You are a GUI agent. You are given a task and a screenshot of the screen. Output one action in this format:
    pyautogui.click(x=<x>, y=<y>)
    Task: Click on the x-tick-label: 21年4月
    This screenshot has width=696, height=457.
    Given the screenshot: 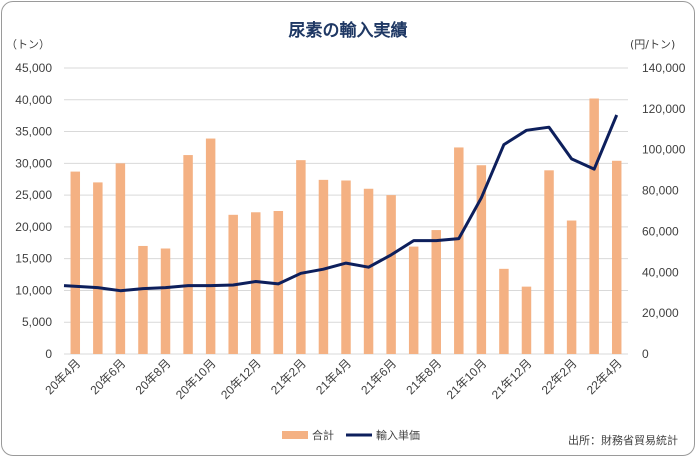 What is the action you would take?
    pyautogui.click(x=333, y=376)
    